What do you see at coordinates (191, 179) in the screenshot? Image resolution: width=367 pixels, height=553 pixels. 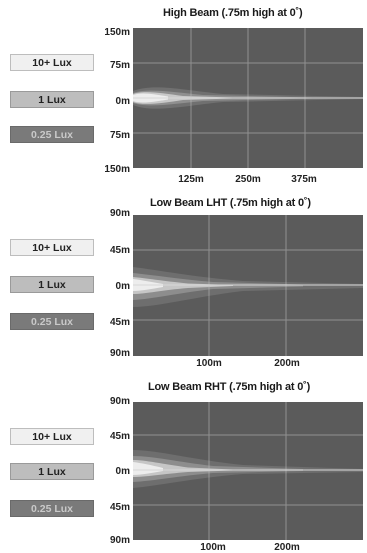 I see `x-label: 125m` at bounding box center [191, 179].